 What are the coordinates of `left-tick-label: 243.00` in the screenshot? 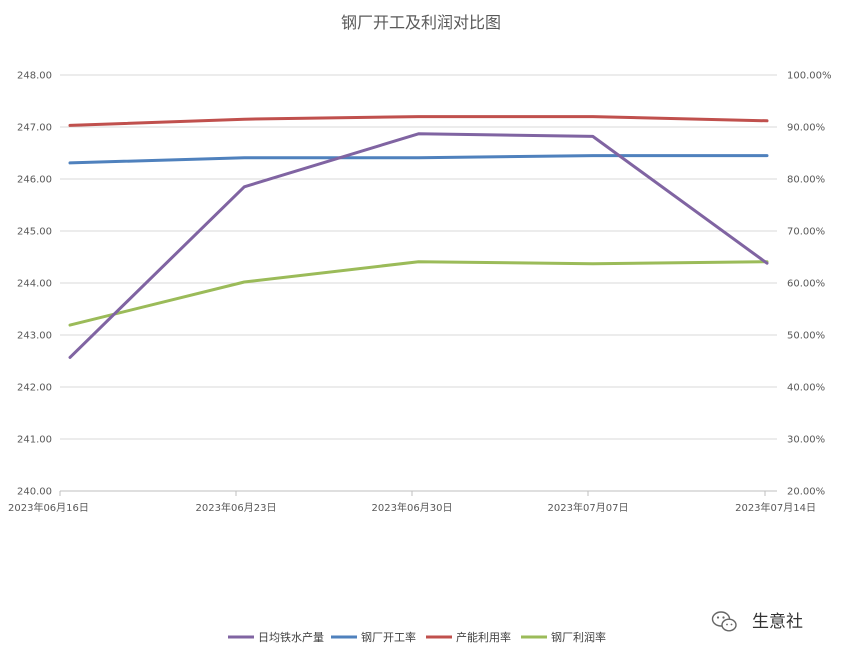 It's located at (34, 336).